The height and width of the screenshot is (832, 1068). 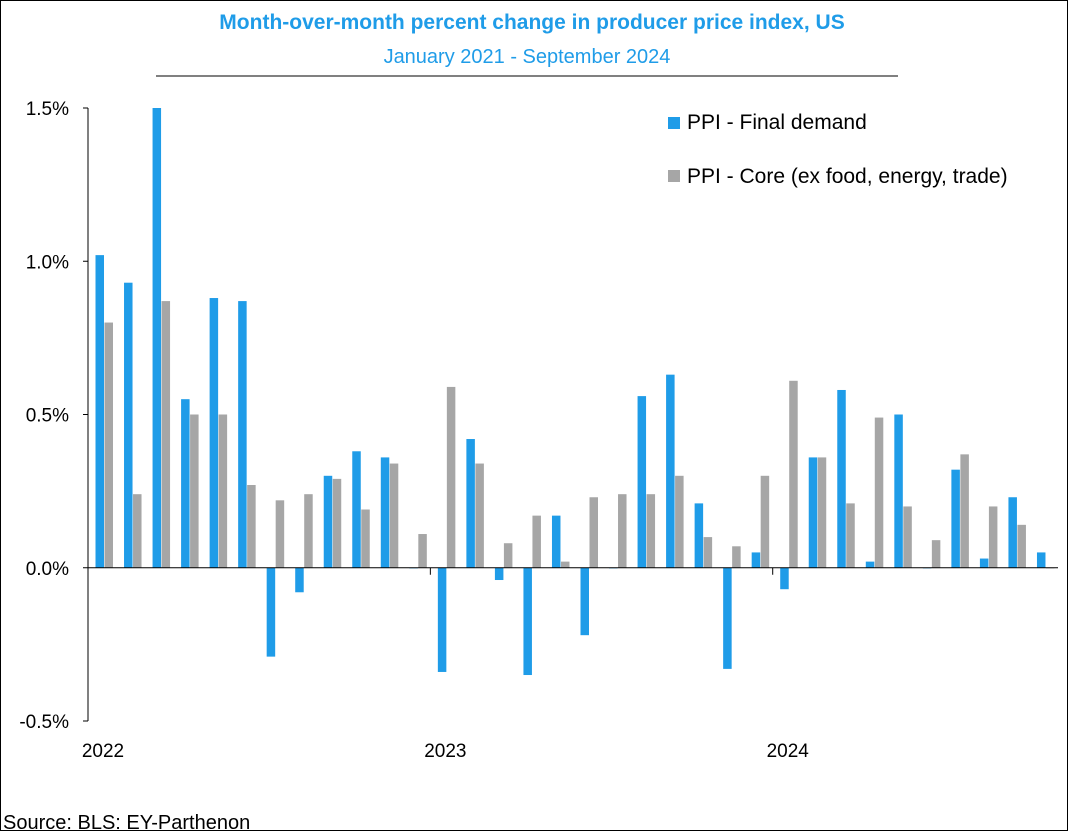 What do you see at coordinates (674, 176) in the screenshot?
I see `legend-swatch-core` at bounding box center [674, 176].